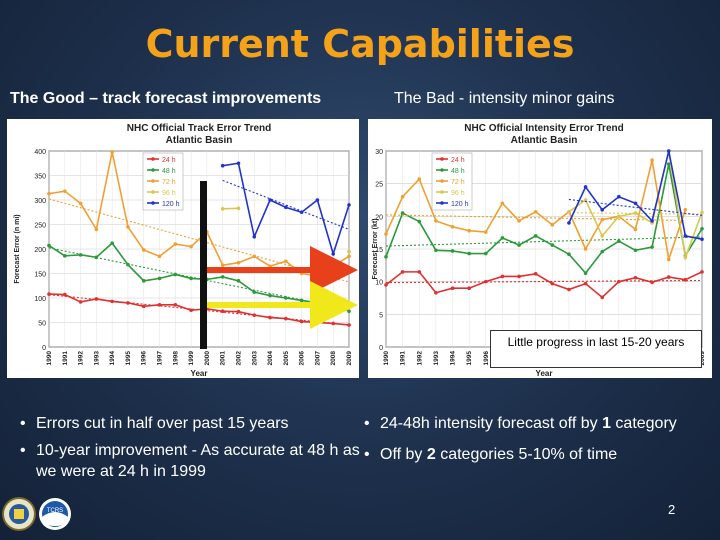 The width and height of the screenshot is (720, 540). Describe the element at coordinates (333, 358) in the screenshot. I see `x-tick-label: 2008` at that location.